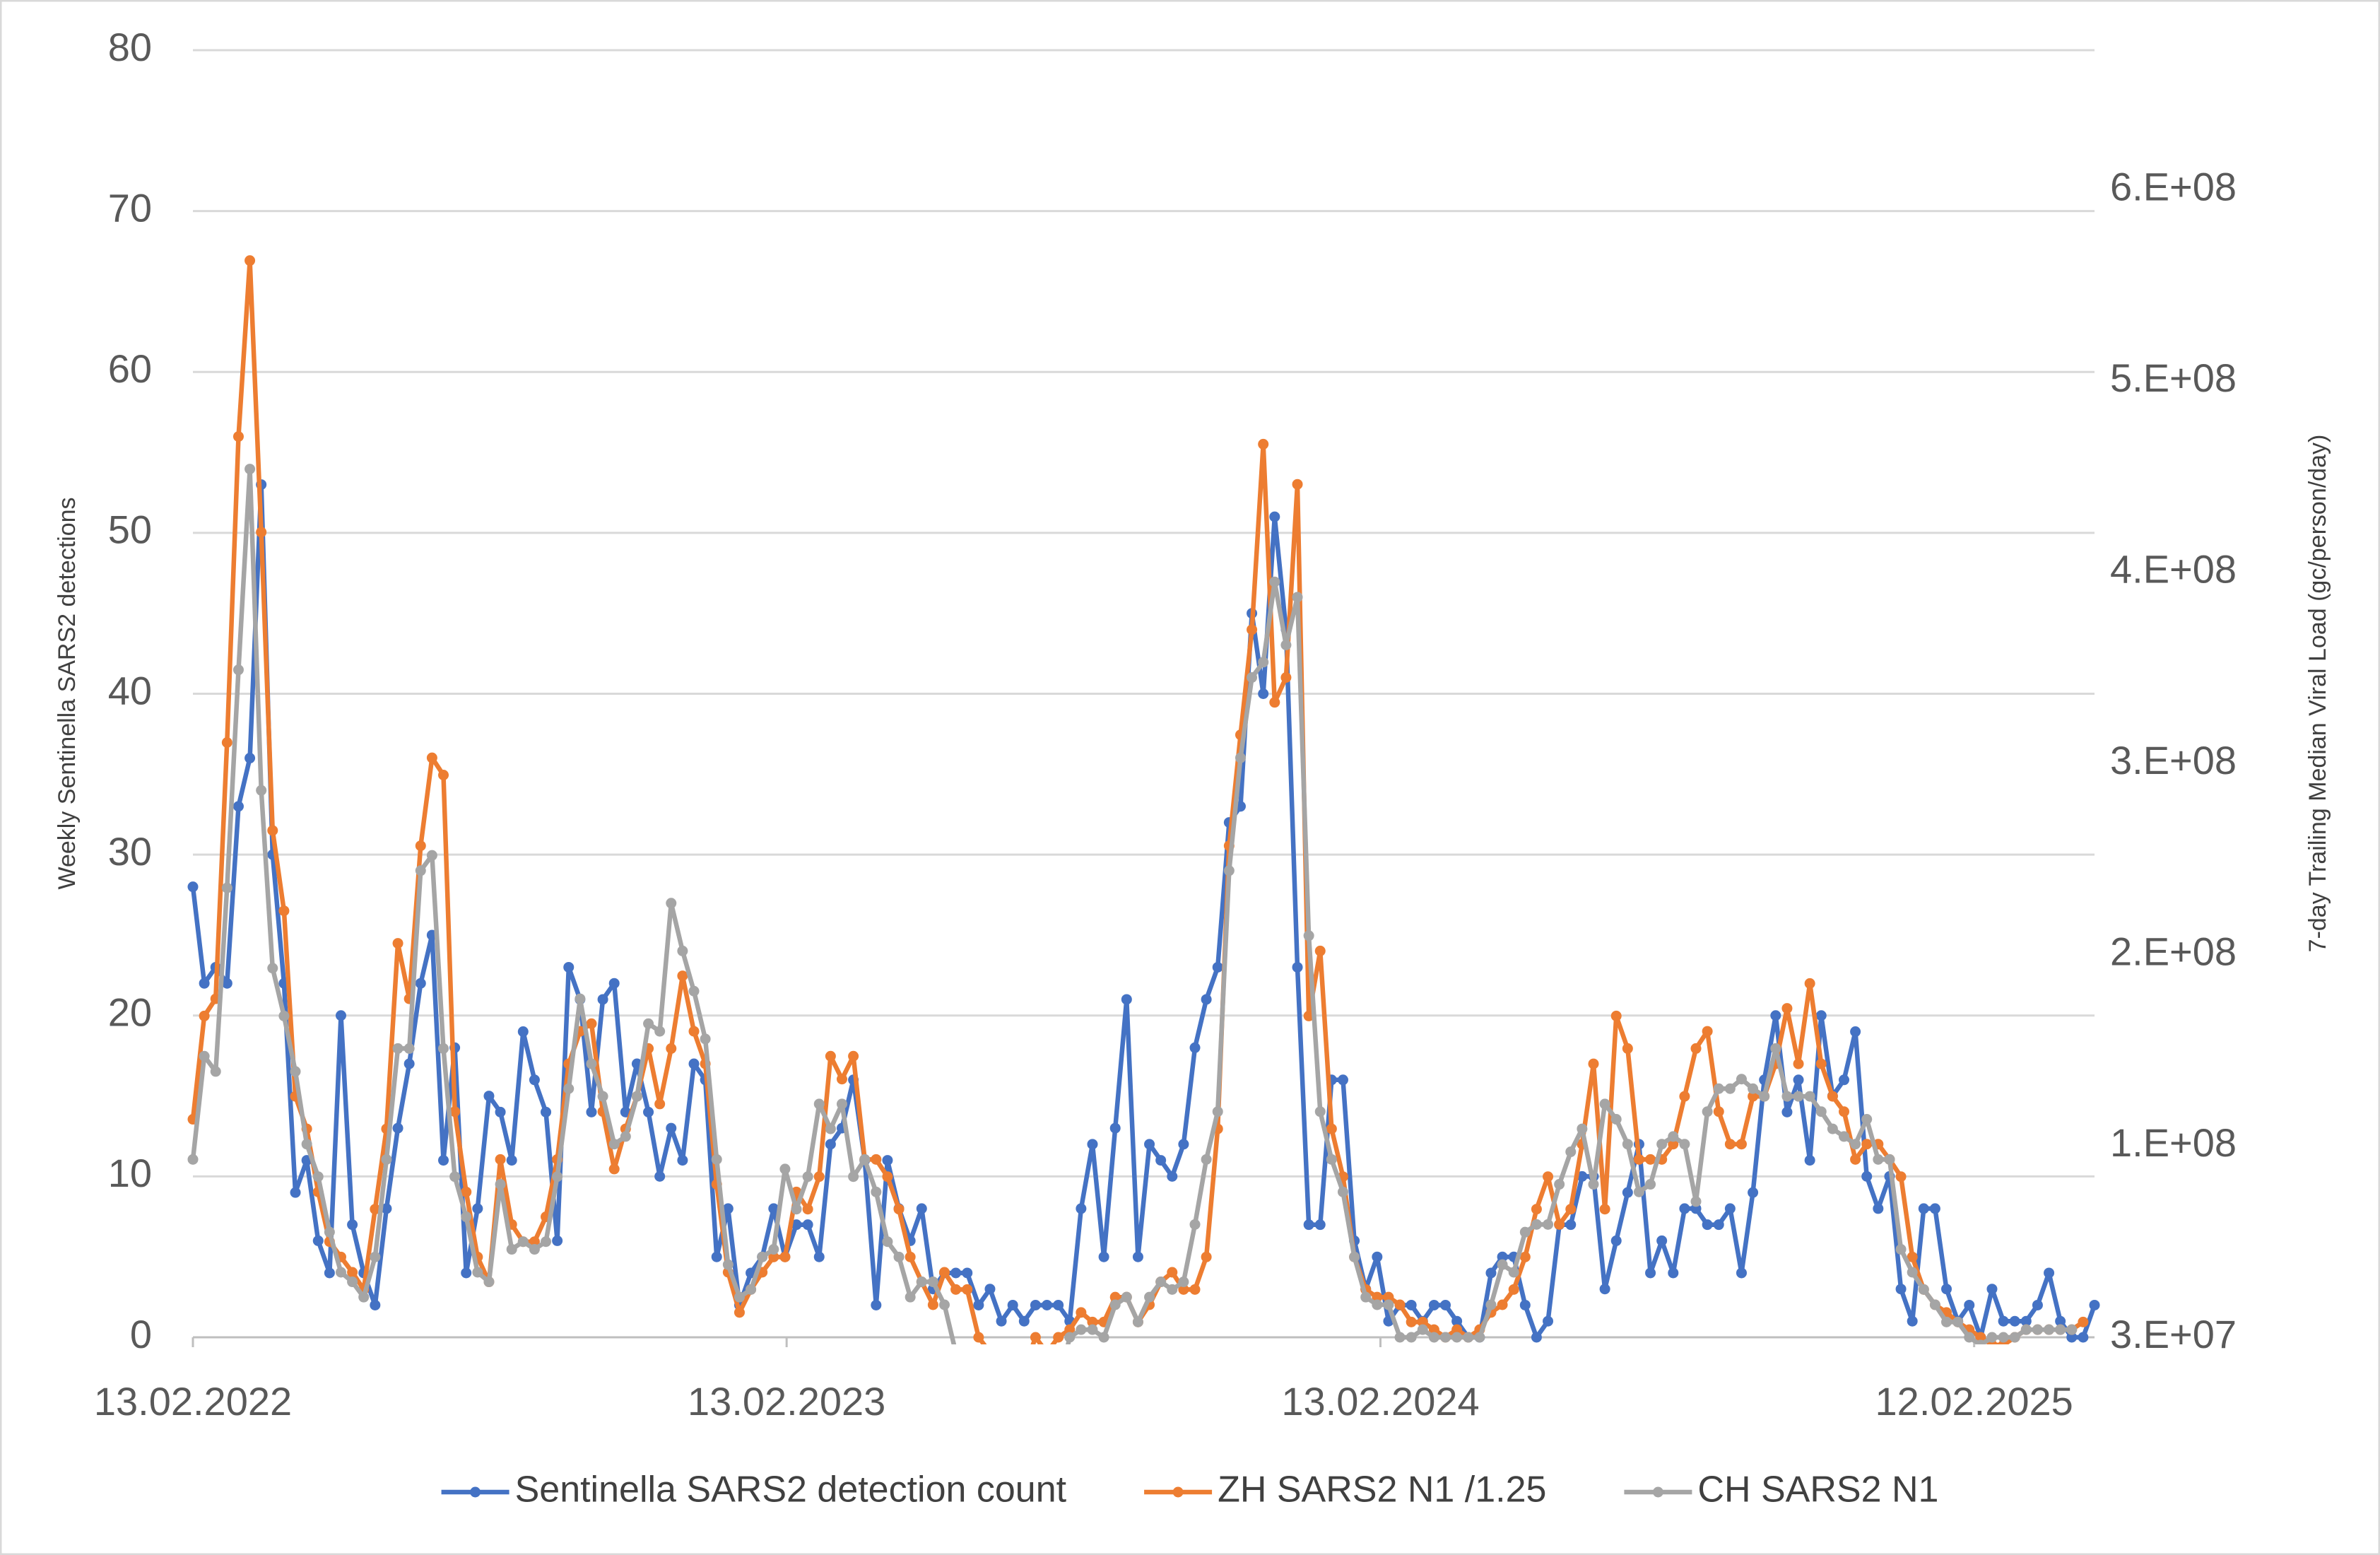  What do you see at coordinates (2173, 760) in the screenshot?
I see `y2-tick-label: 3.E+08` at bounding box center [2173, 760].